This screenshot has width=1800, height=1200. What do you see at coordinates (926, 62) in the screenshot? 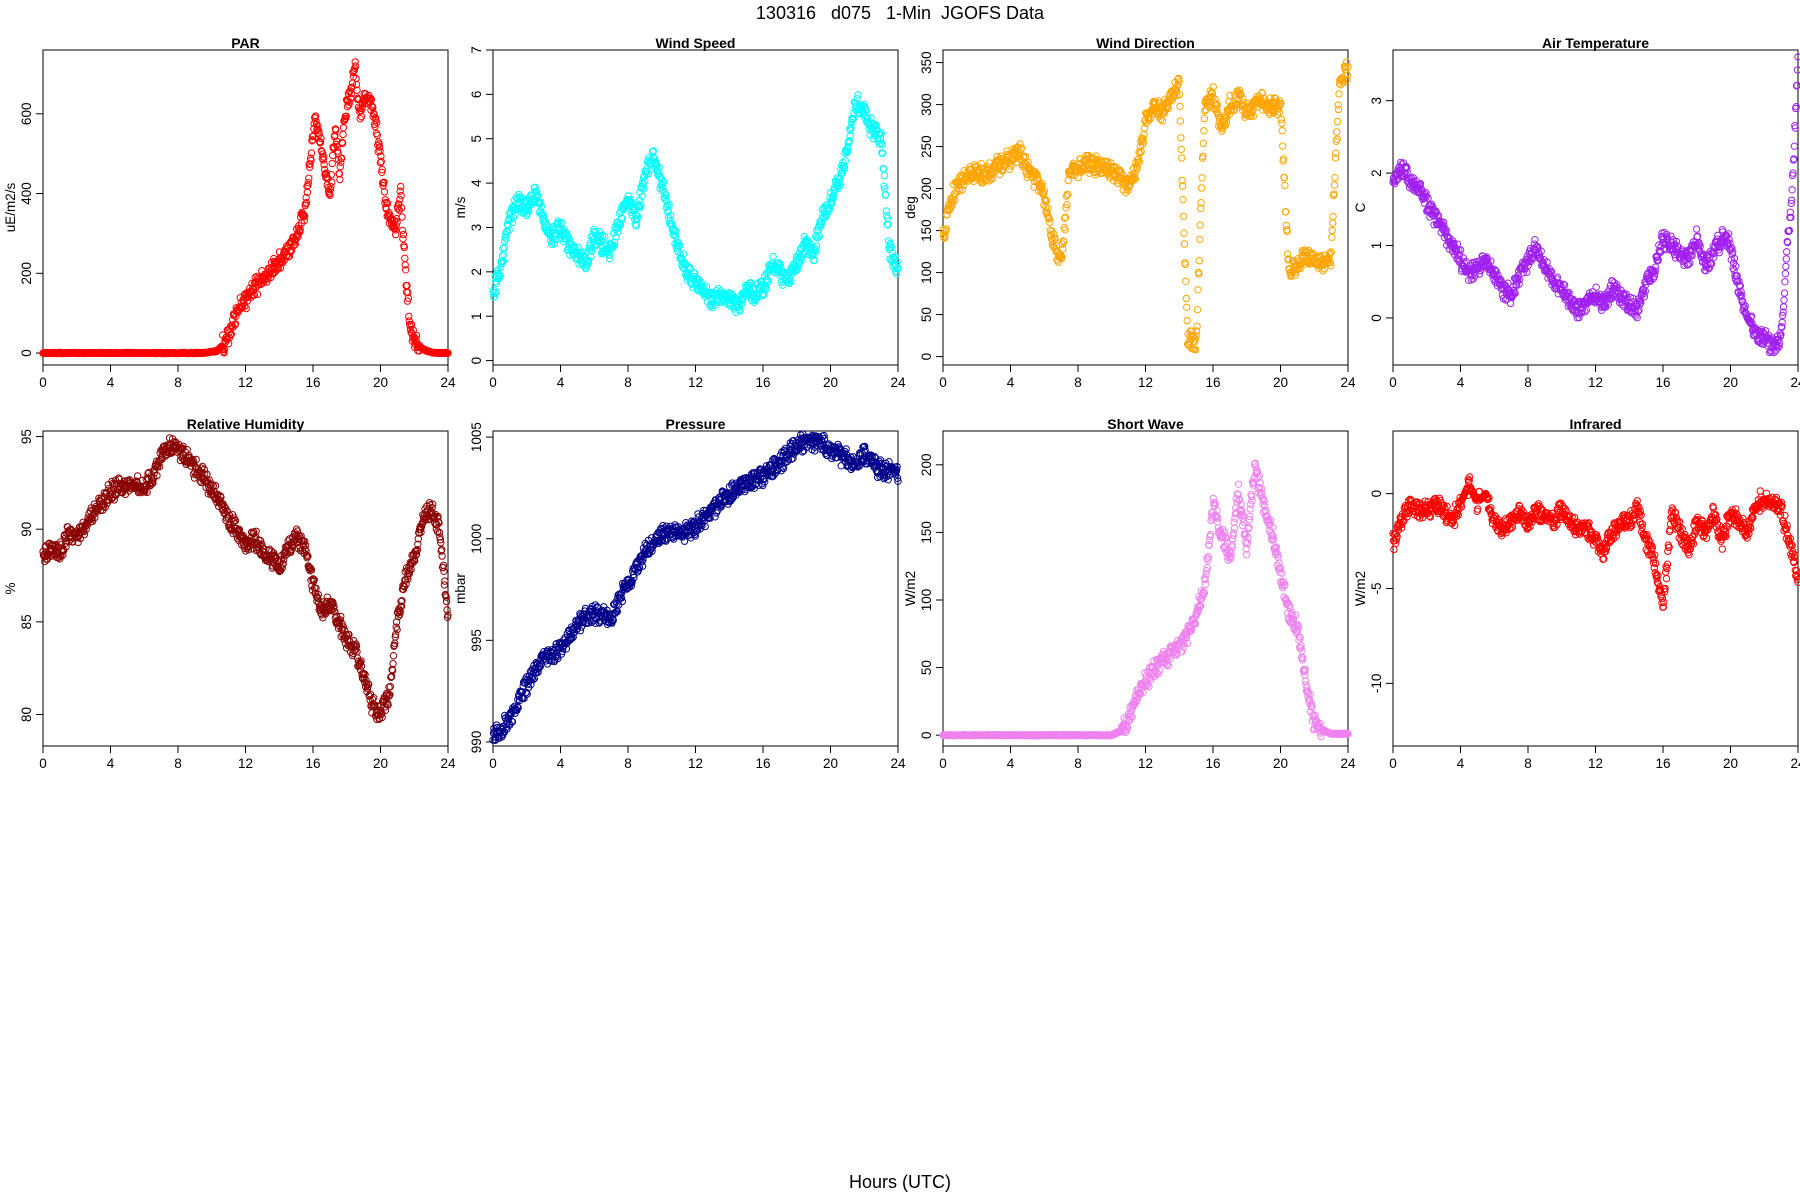
I see `y-tick-label: 350` at bounding box center [926, 62].